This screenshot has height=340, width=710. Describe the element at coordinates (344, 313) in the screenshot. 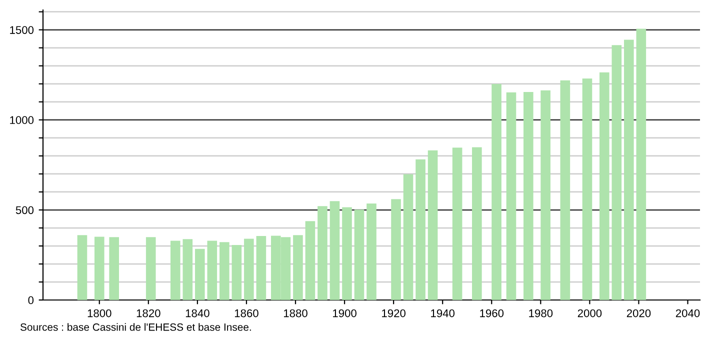

I see `x-tick-label: 1900` at that location.